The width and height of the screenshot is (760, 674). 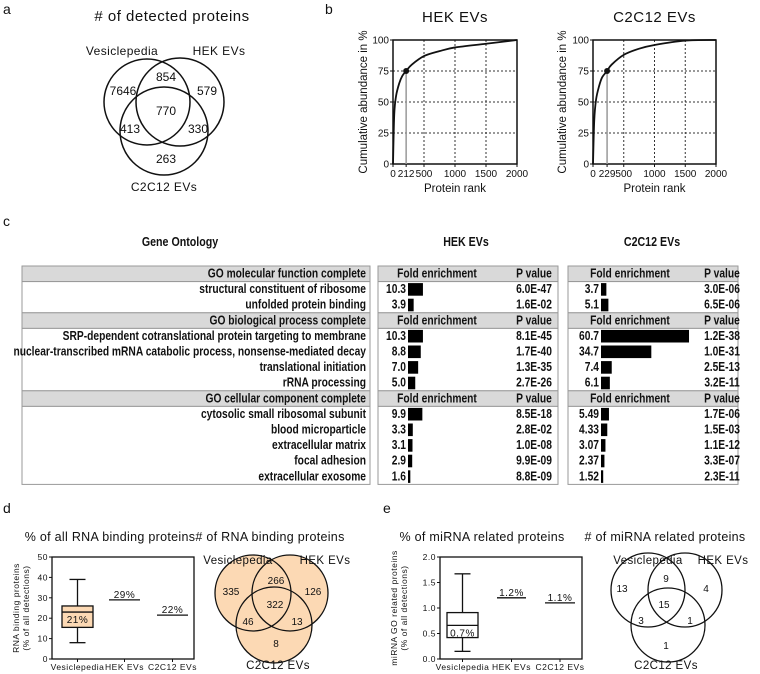 I want to click on go-term-wrap: cytosolic small ribosomal subunit, so click(x=283, y=414).